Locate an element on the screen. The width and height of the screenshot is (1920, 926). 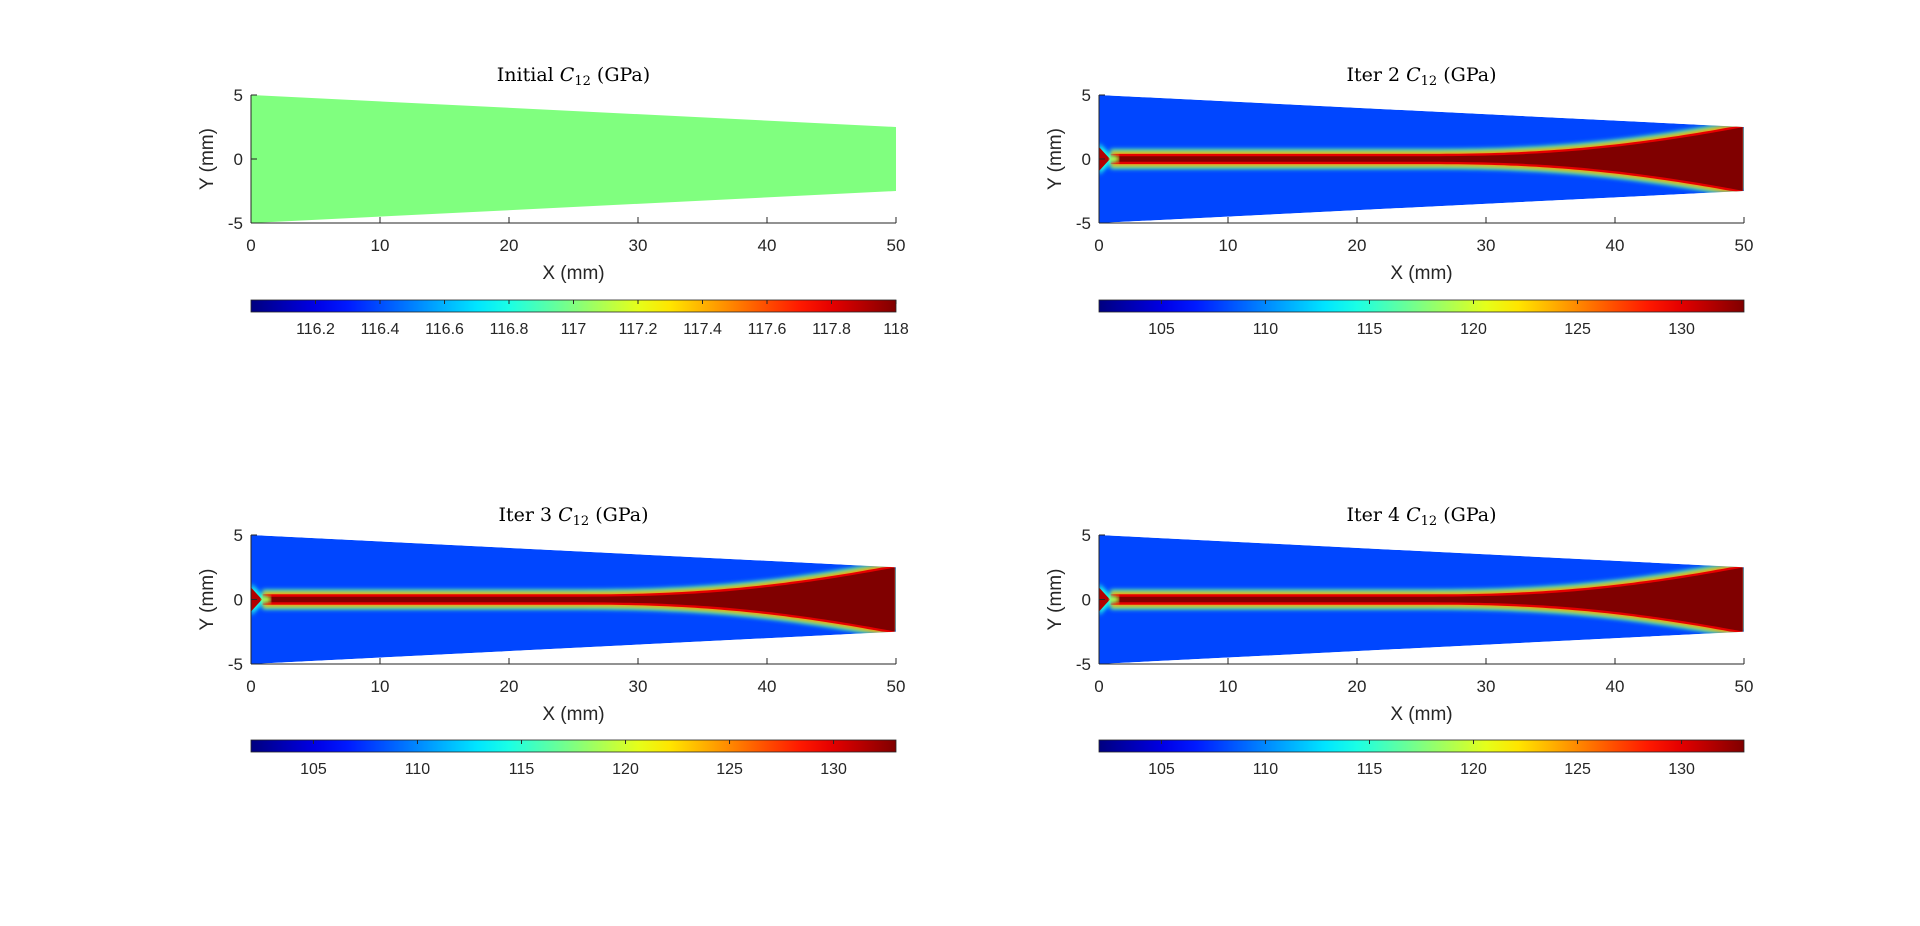
title-prefix: Iter 2 is located at coordinates (1376, 75).